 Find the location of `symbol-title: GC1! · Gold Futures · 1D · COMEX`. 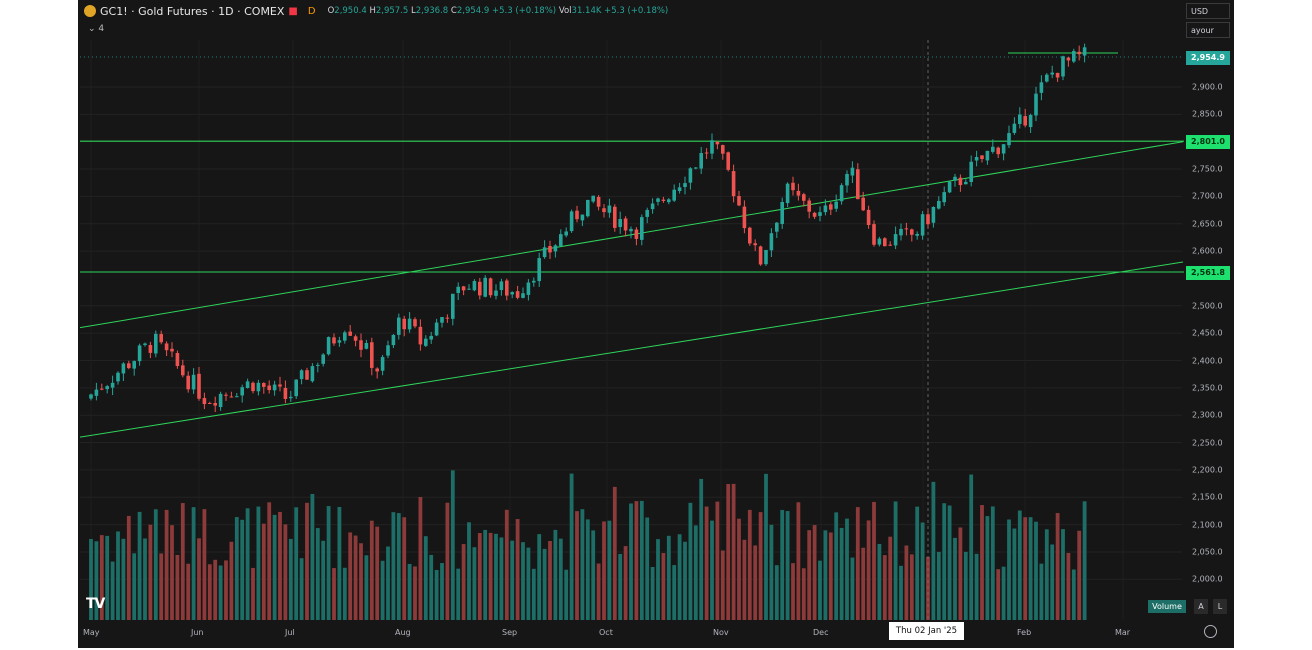

symbol-title: GC1! · Gold Futures · 1D · COMEX is located at coordinates (192, 11).